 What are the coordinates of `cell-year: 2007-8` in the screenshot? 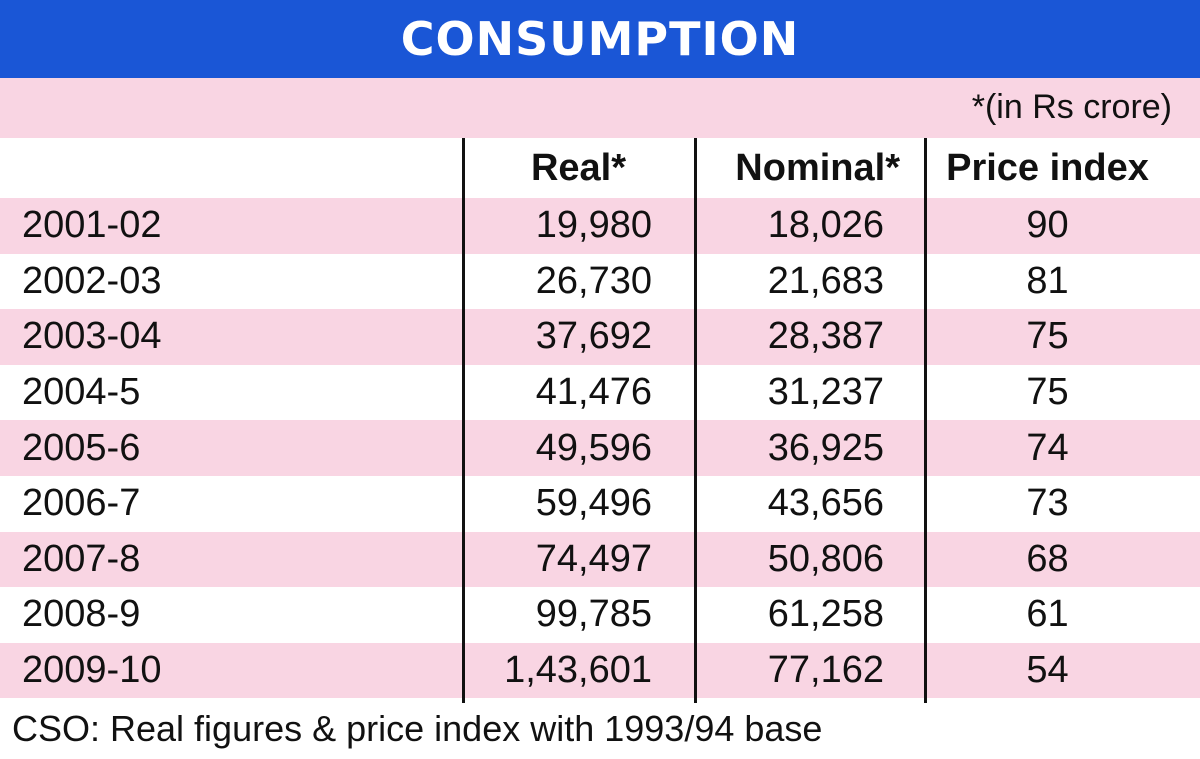 It's located at (81, 558).